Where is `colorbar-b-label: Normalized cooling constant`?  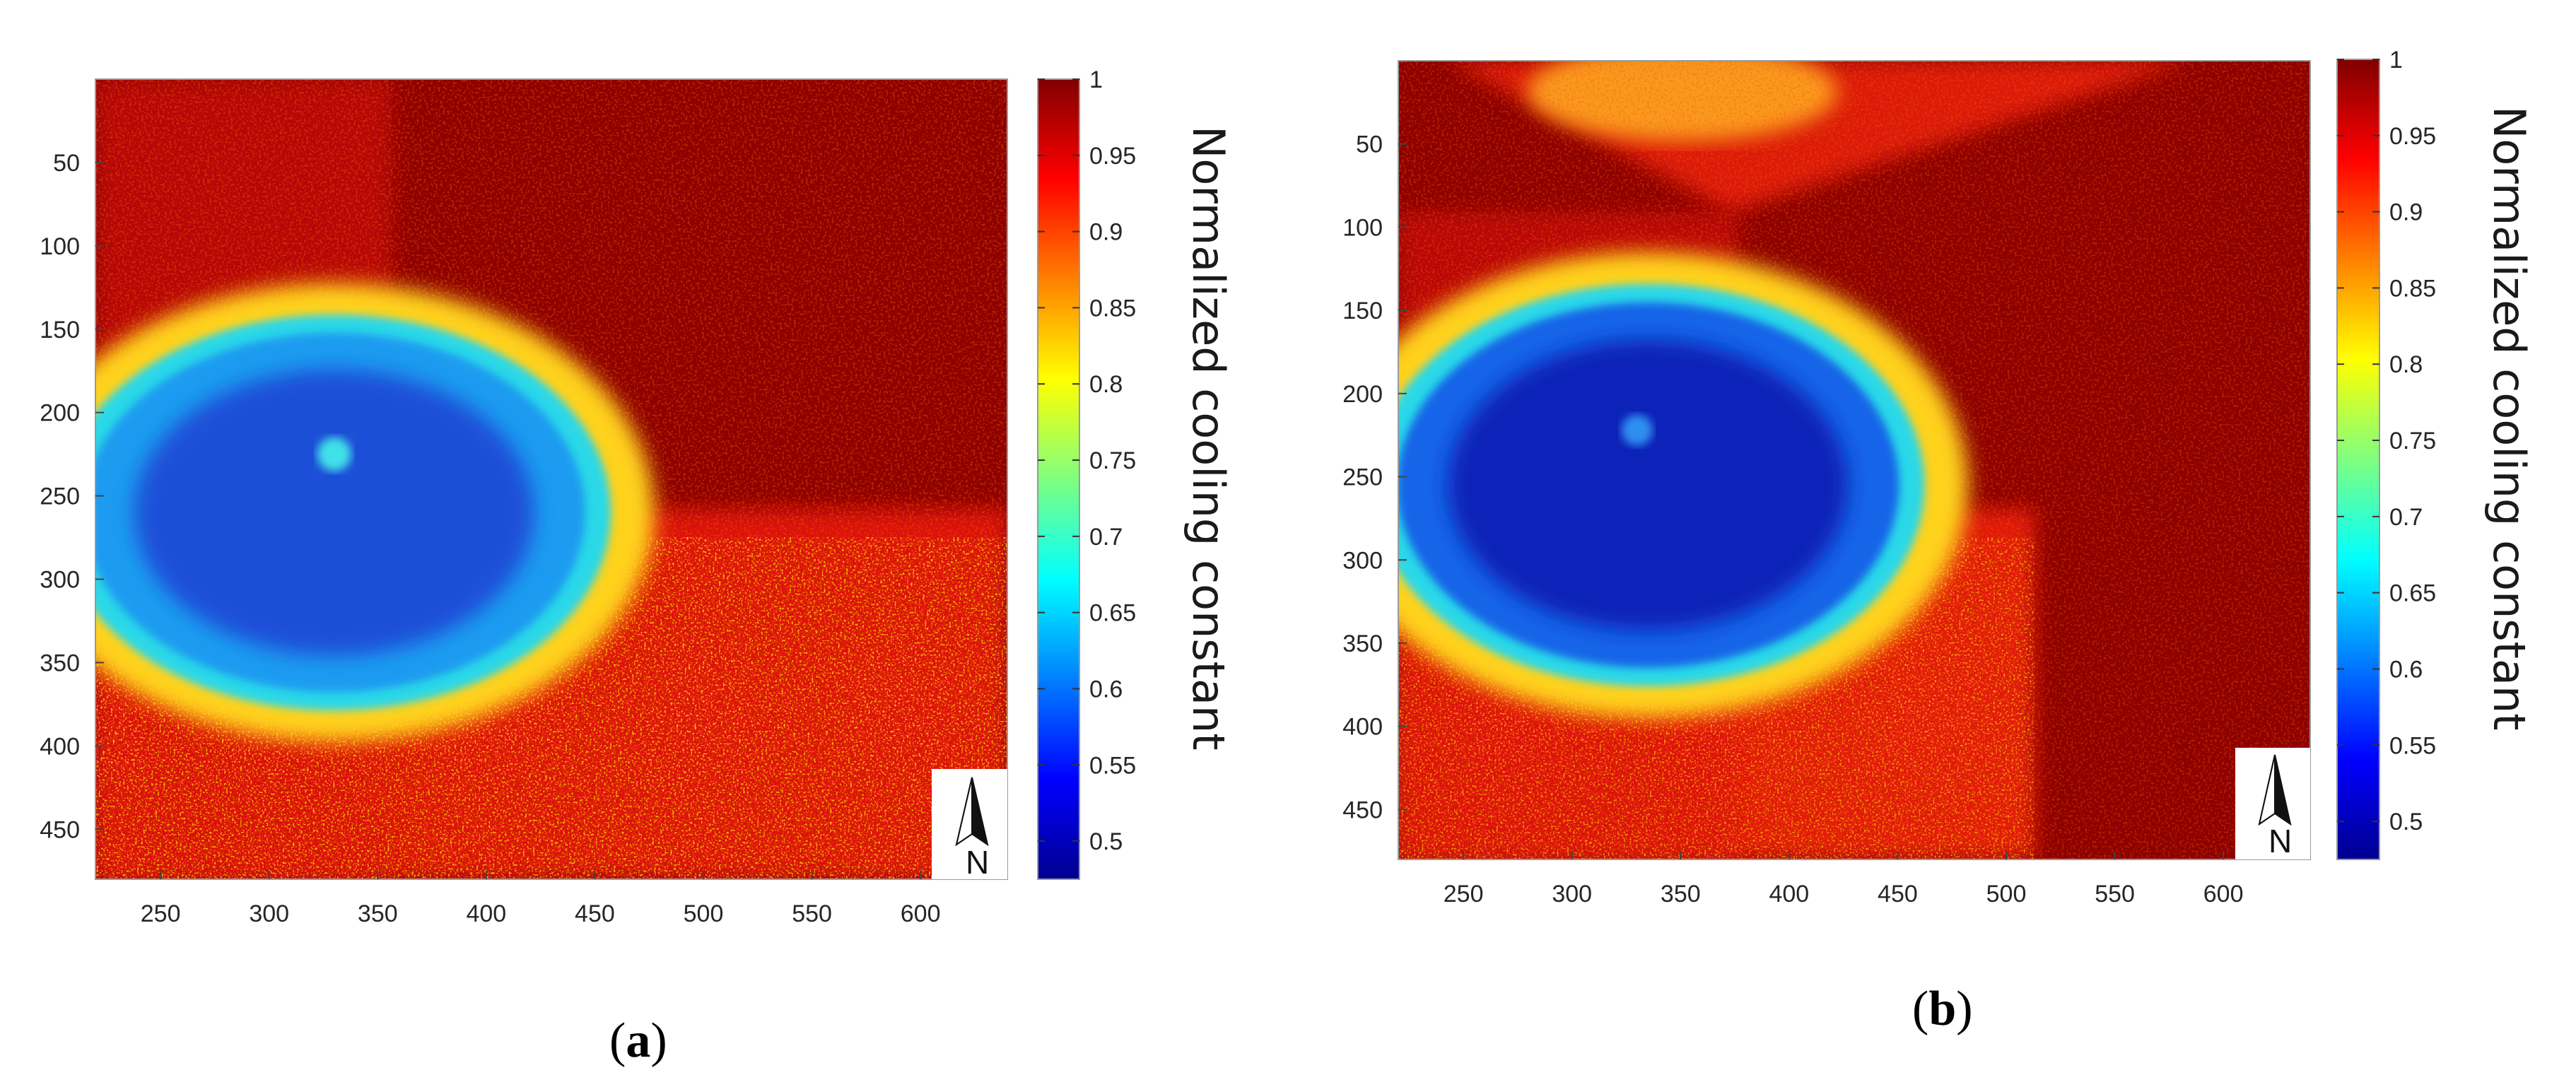 colorbar-b-label: Normalized cooling constant is located at coordinates (2509, 418).